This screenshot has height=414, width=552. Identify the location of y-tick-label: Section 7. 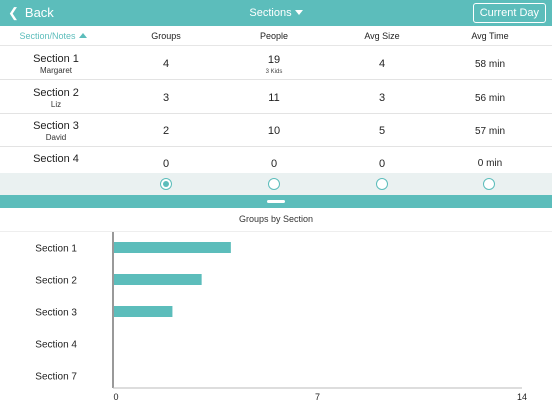
(56, 377).